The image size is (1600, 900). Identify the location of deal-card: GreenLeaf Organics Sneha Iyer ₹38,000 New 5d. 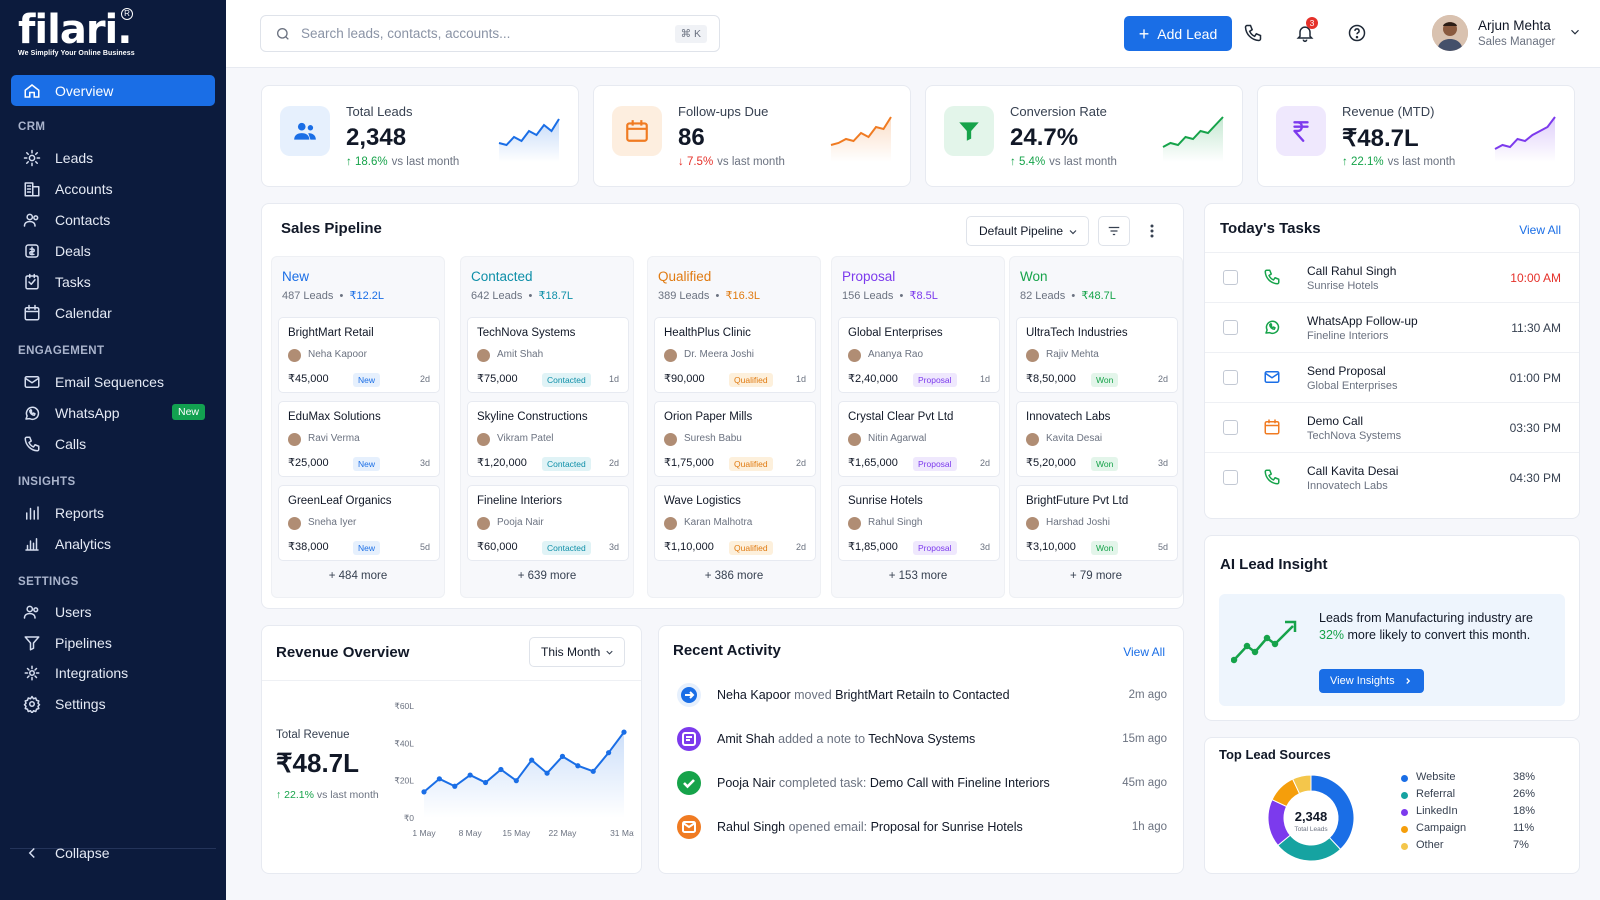
(359, 523).